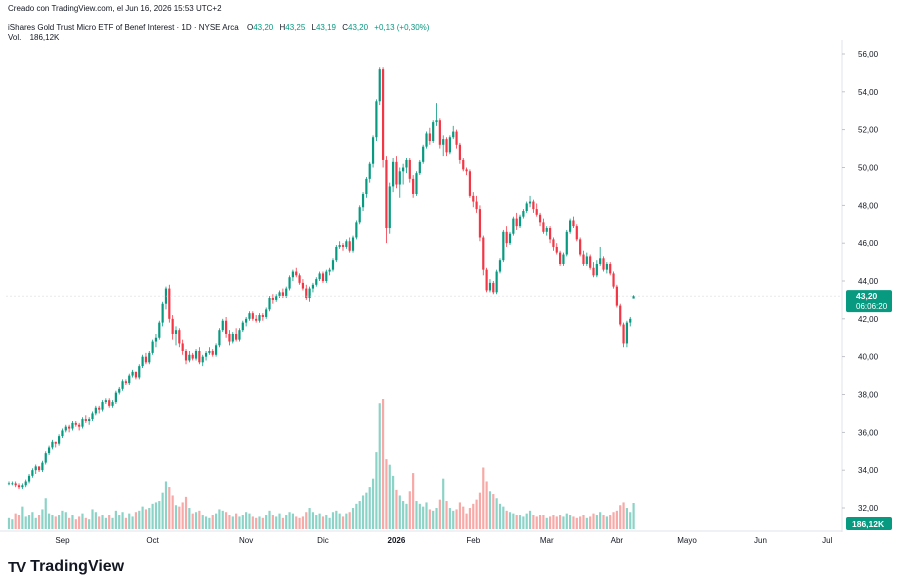  What do you see at coordinates (44, 37) in the screenshot?
I see `volume-value: 186,12K` at bounding box center [44, 37].